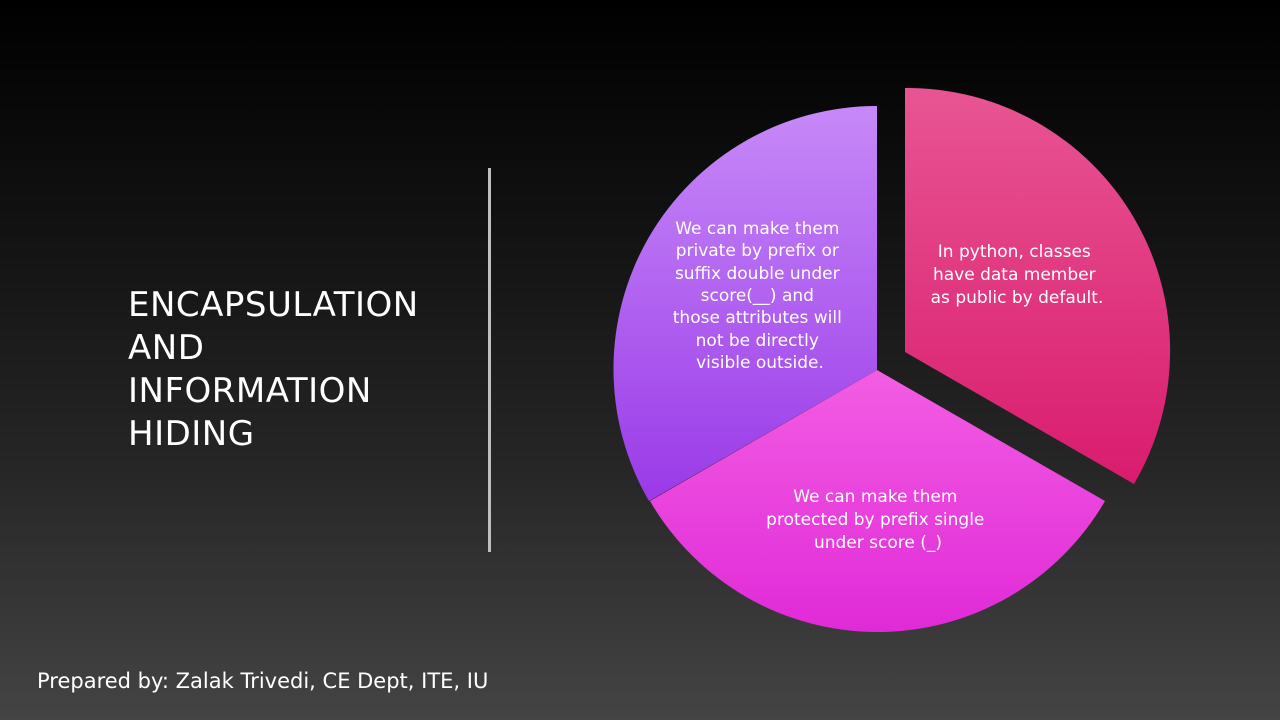 The width and height of the screenshot is (1280, 720). Describe the element at coordinates (191, 434) in the screenshot. I see `title-line-4: HIDING` at that location.